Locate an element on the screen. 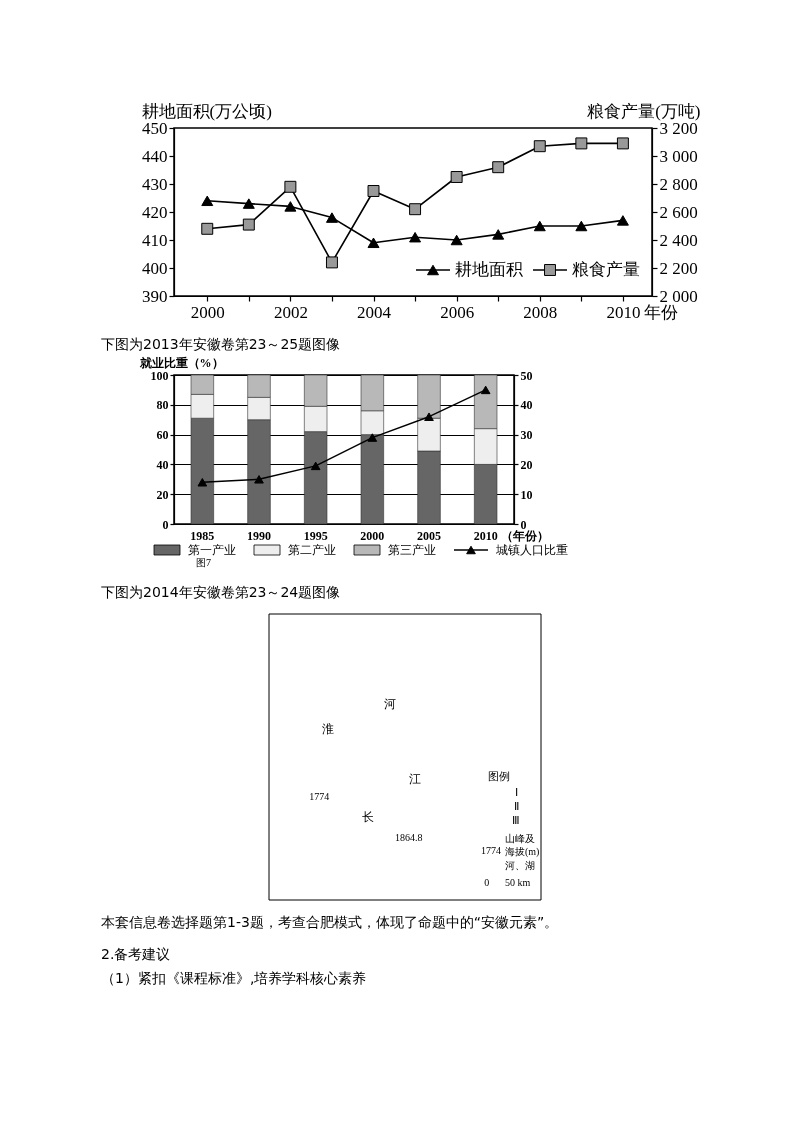 The image size is (800, 1132). text: 海拔(m) is located at coordinates (522, 851).